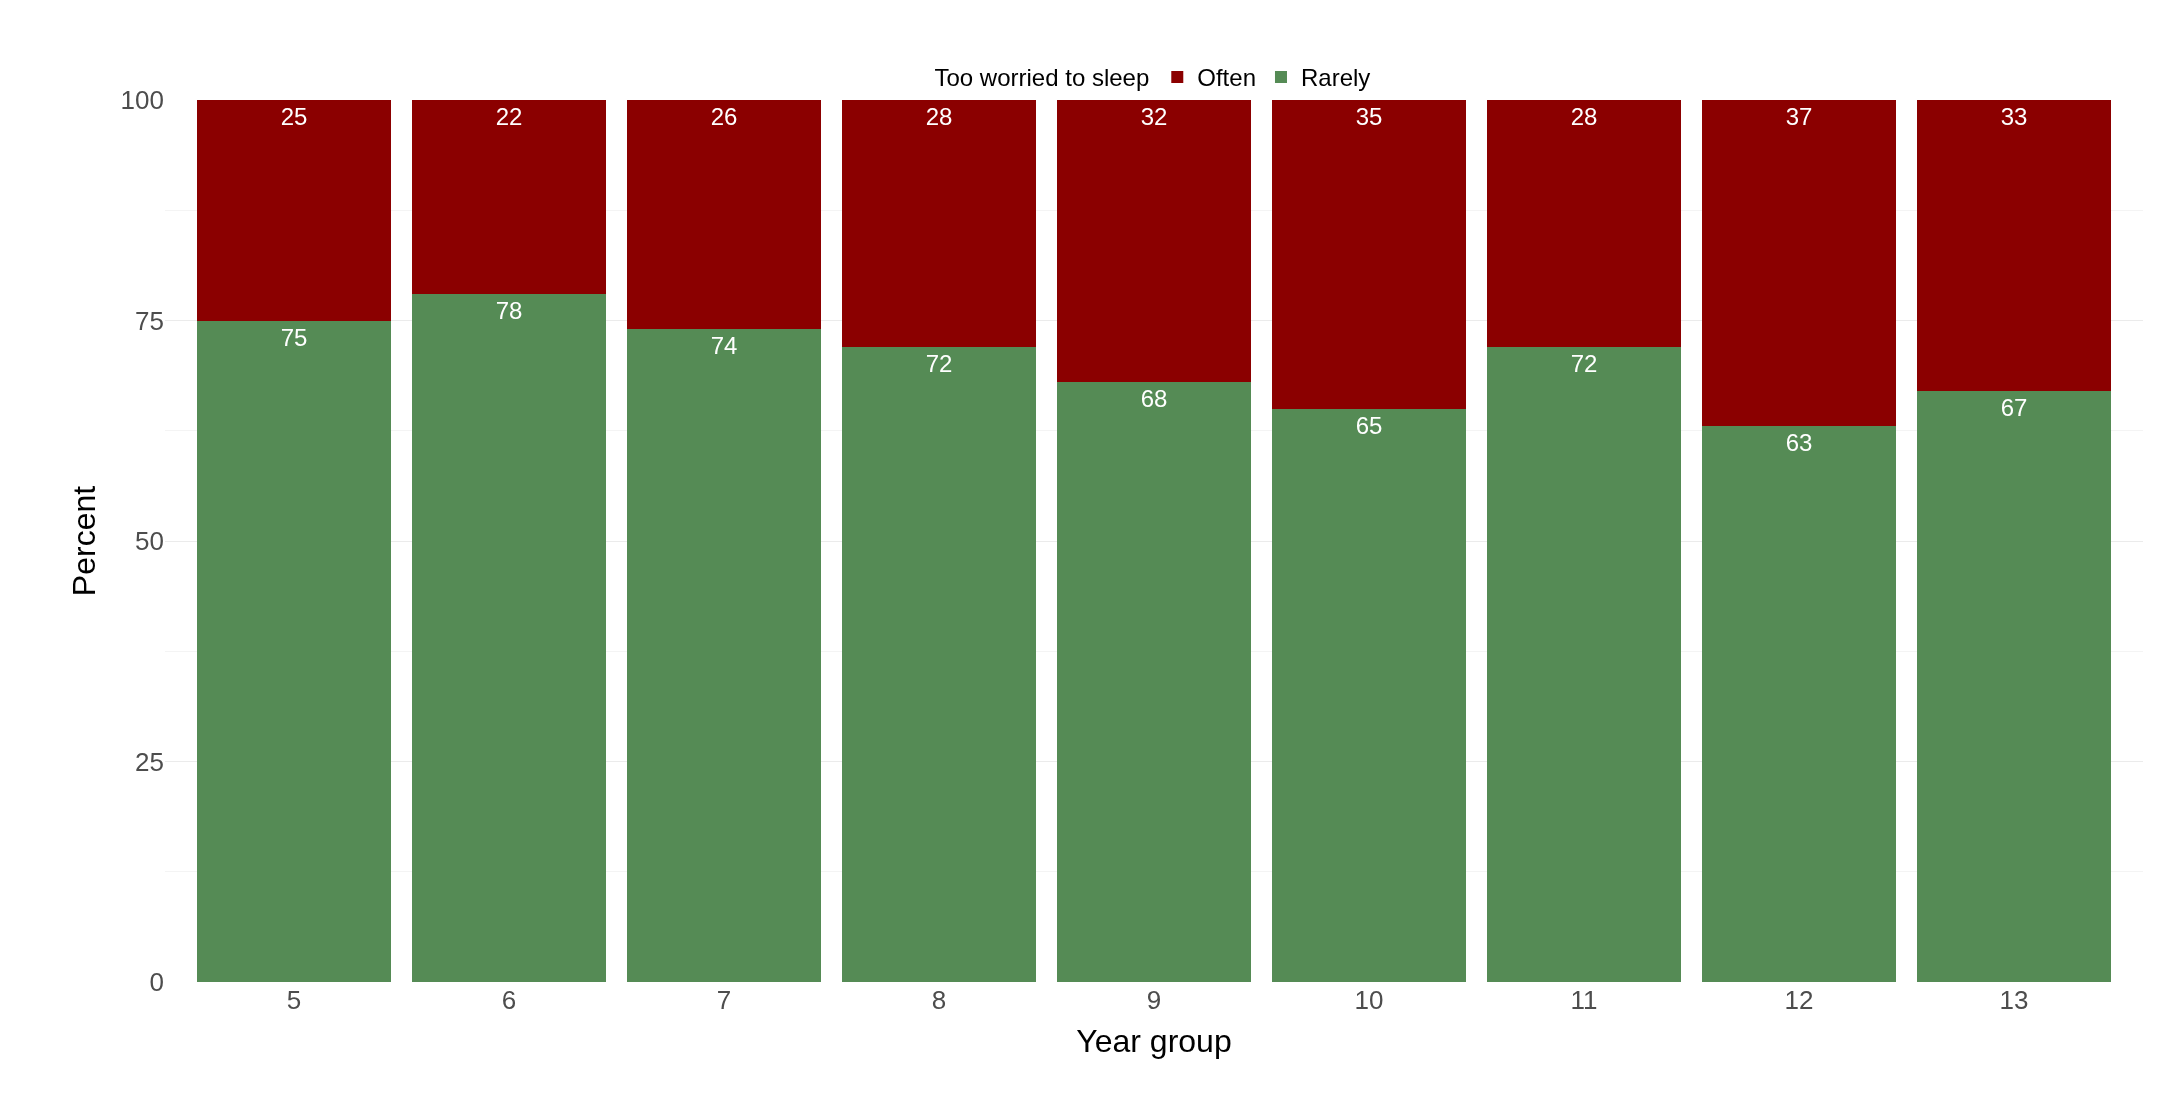 The width and height of the screenshot is (2160, 1113). I want to click on data-label: 35, so click(1369, 116).